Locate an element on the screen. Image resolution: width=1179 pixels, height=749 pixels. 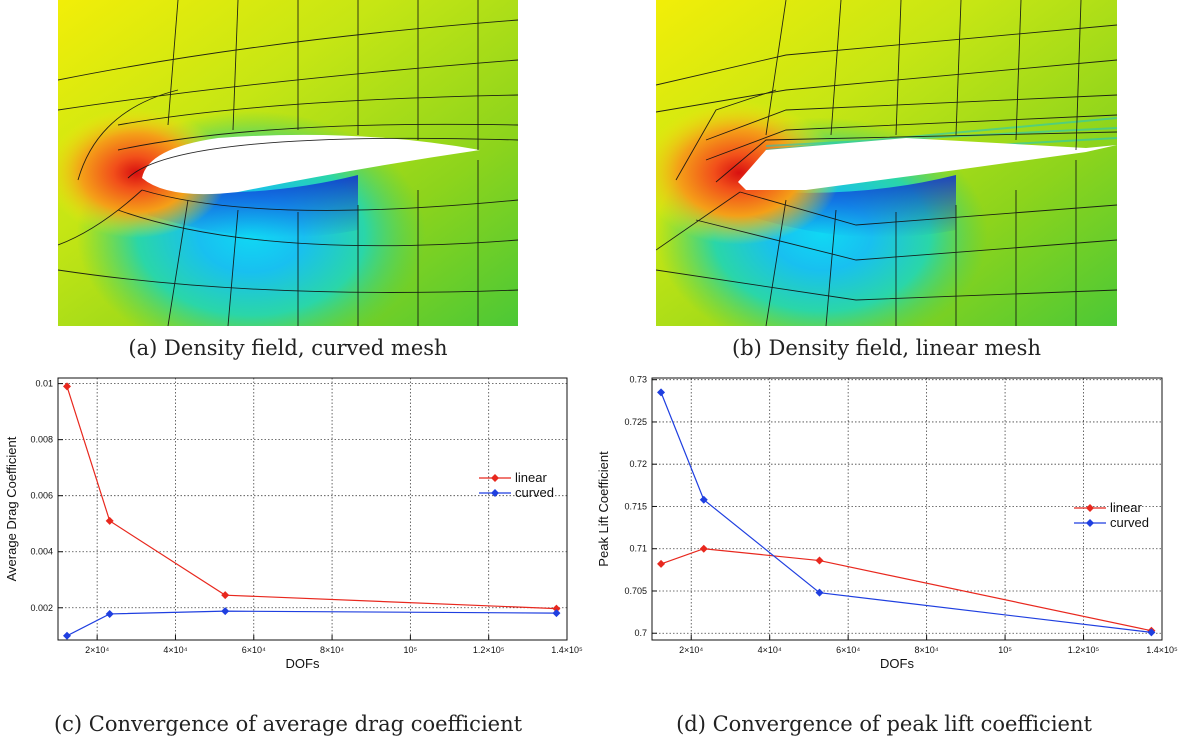
y-tick-label: 0.705 is located at coordinates (635, 591).